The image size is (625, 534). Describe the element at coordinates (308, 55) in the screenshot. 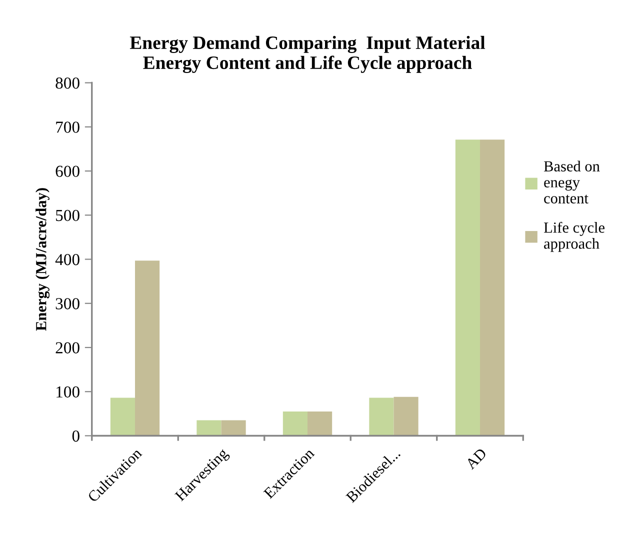

I see `chart-title: Energy Demand Comparing Input Material Energy Content and Life Cycle approach` at that location.